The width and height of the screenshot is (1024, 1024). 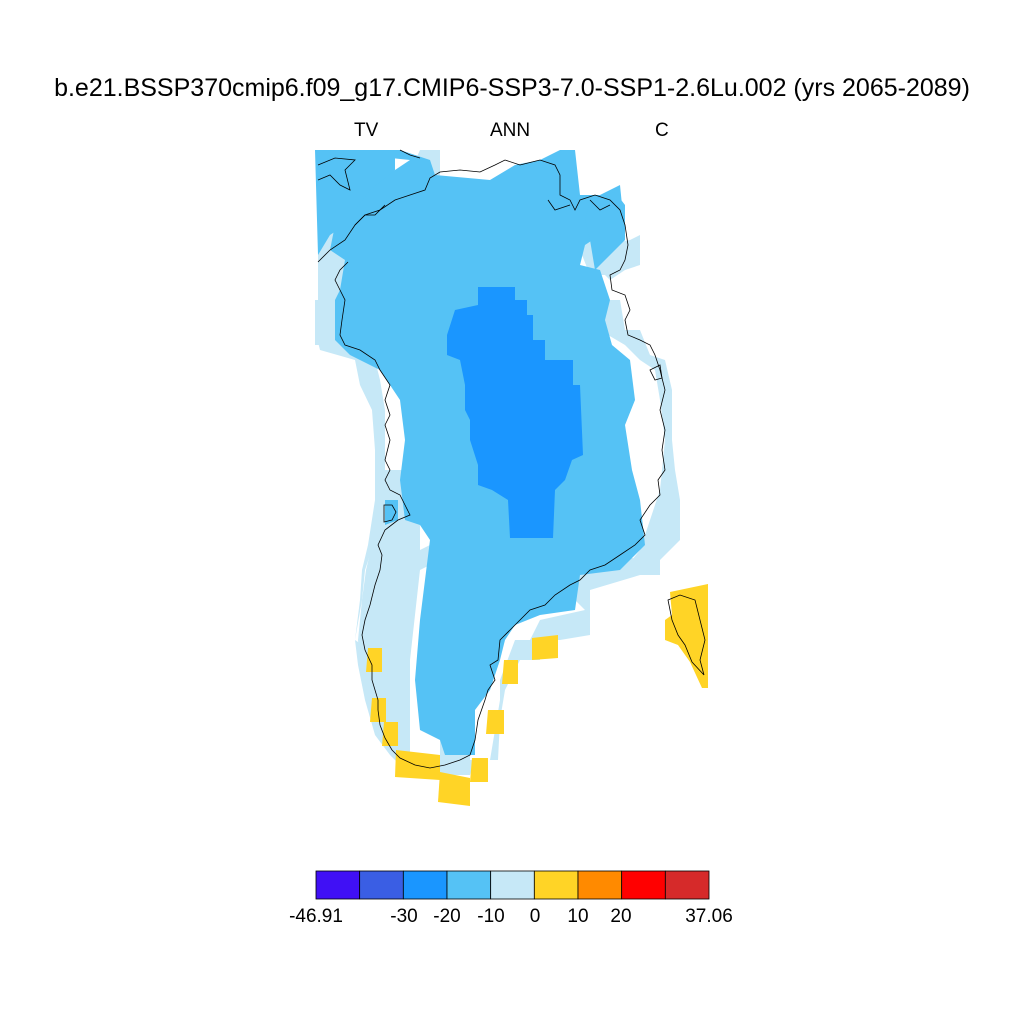 What do you see at coordinates (316, 916) in the screenshot?
I see `colorbar-label-min: -46.91` at bounding box center [316, 916].